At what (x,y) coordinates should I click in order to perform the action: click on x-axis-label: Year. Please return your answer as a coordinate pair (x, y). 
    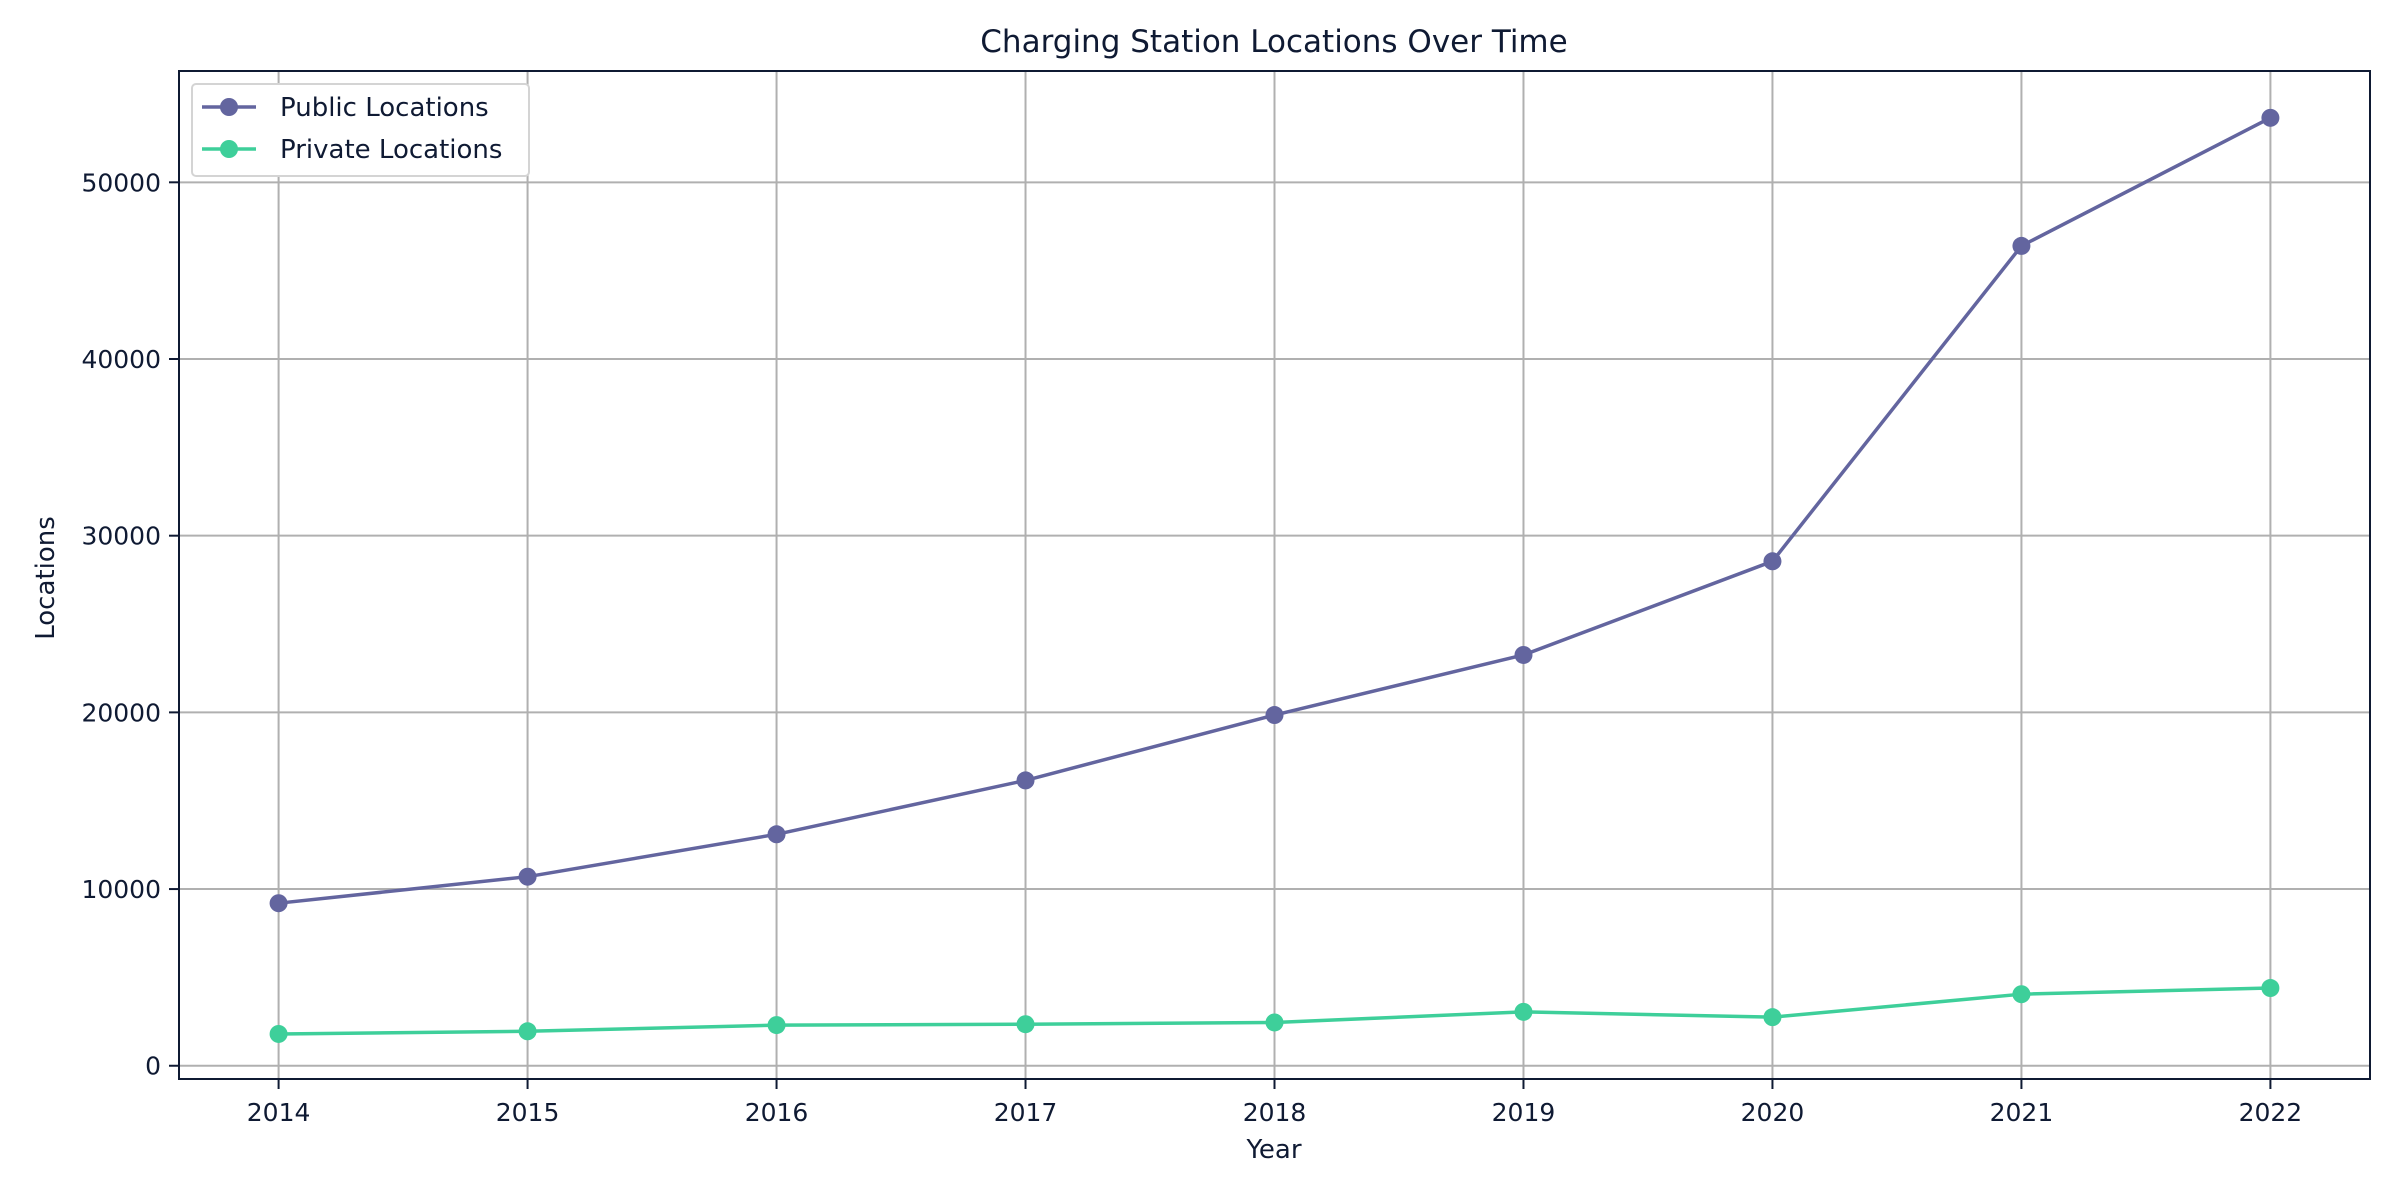
    Looking at the image, I should click on (1273, 1150).